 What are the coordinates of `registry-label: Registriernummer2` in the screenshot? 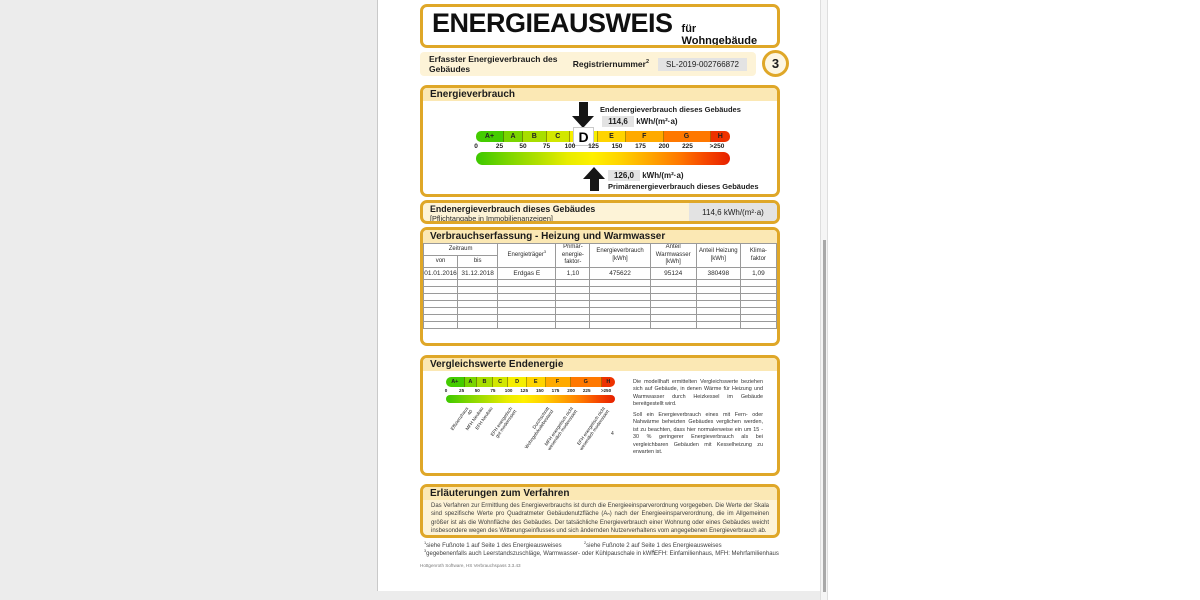 It's located at (611, 64).